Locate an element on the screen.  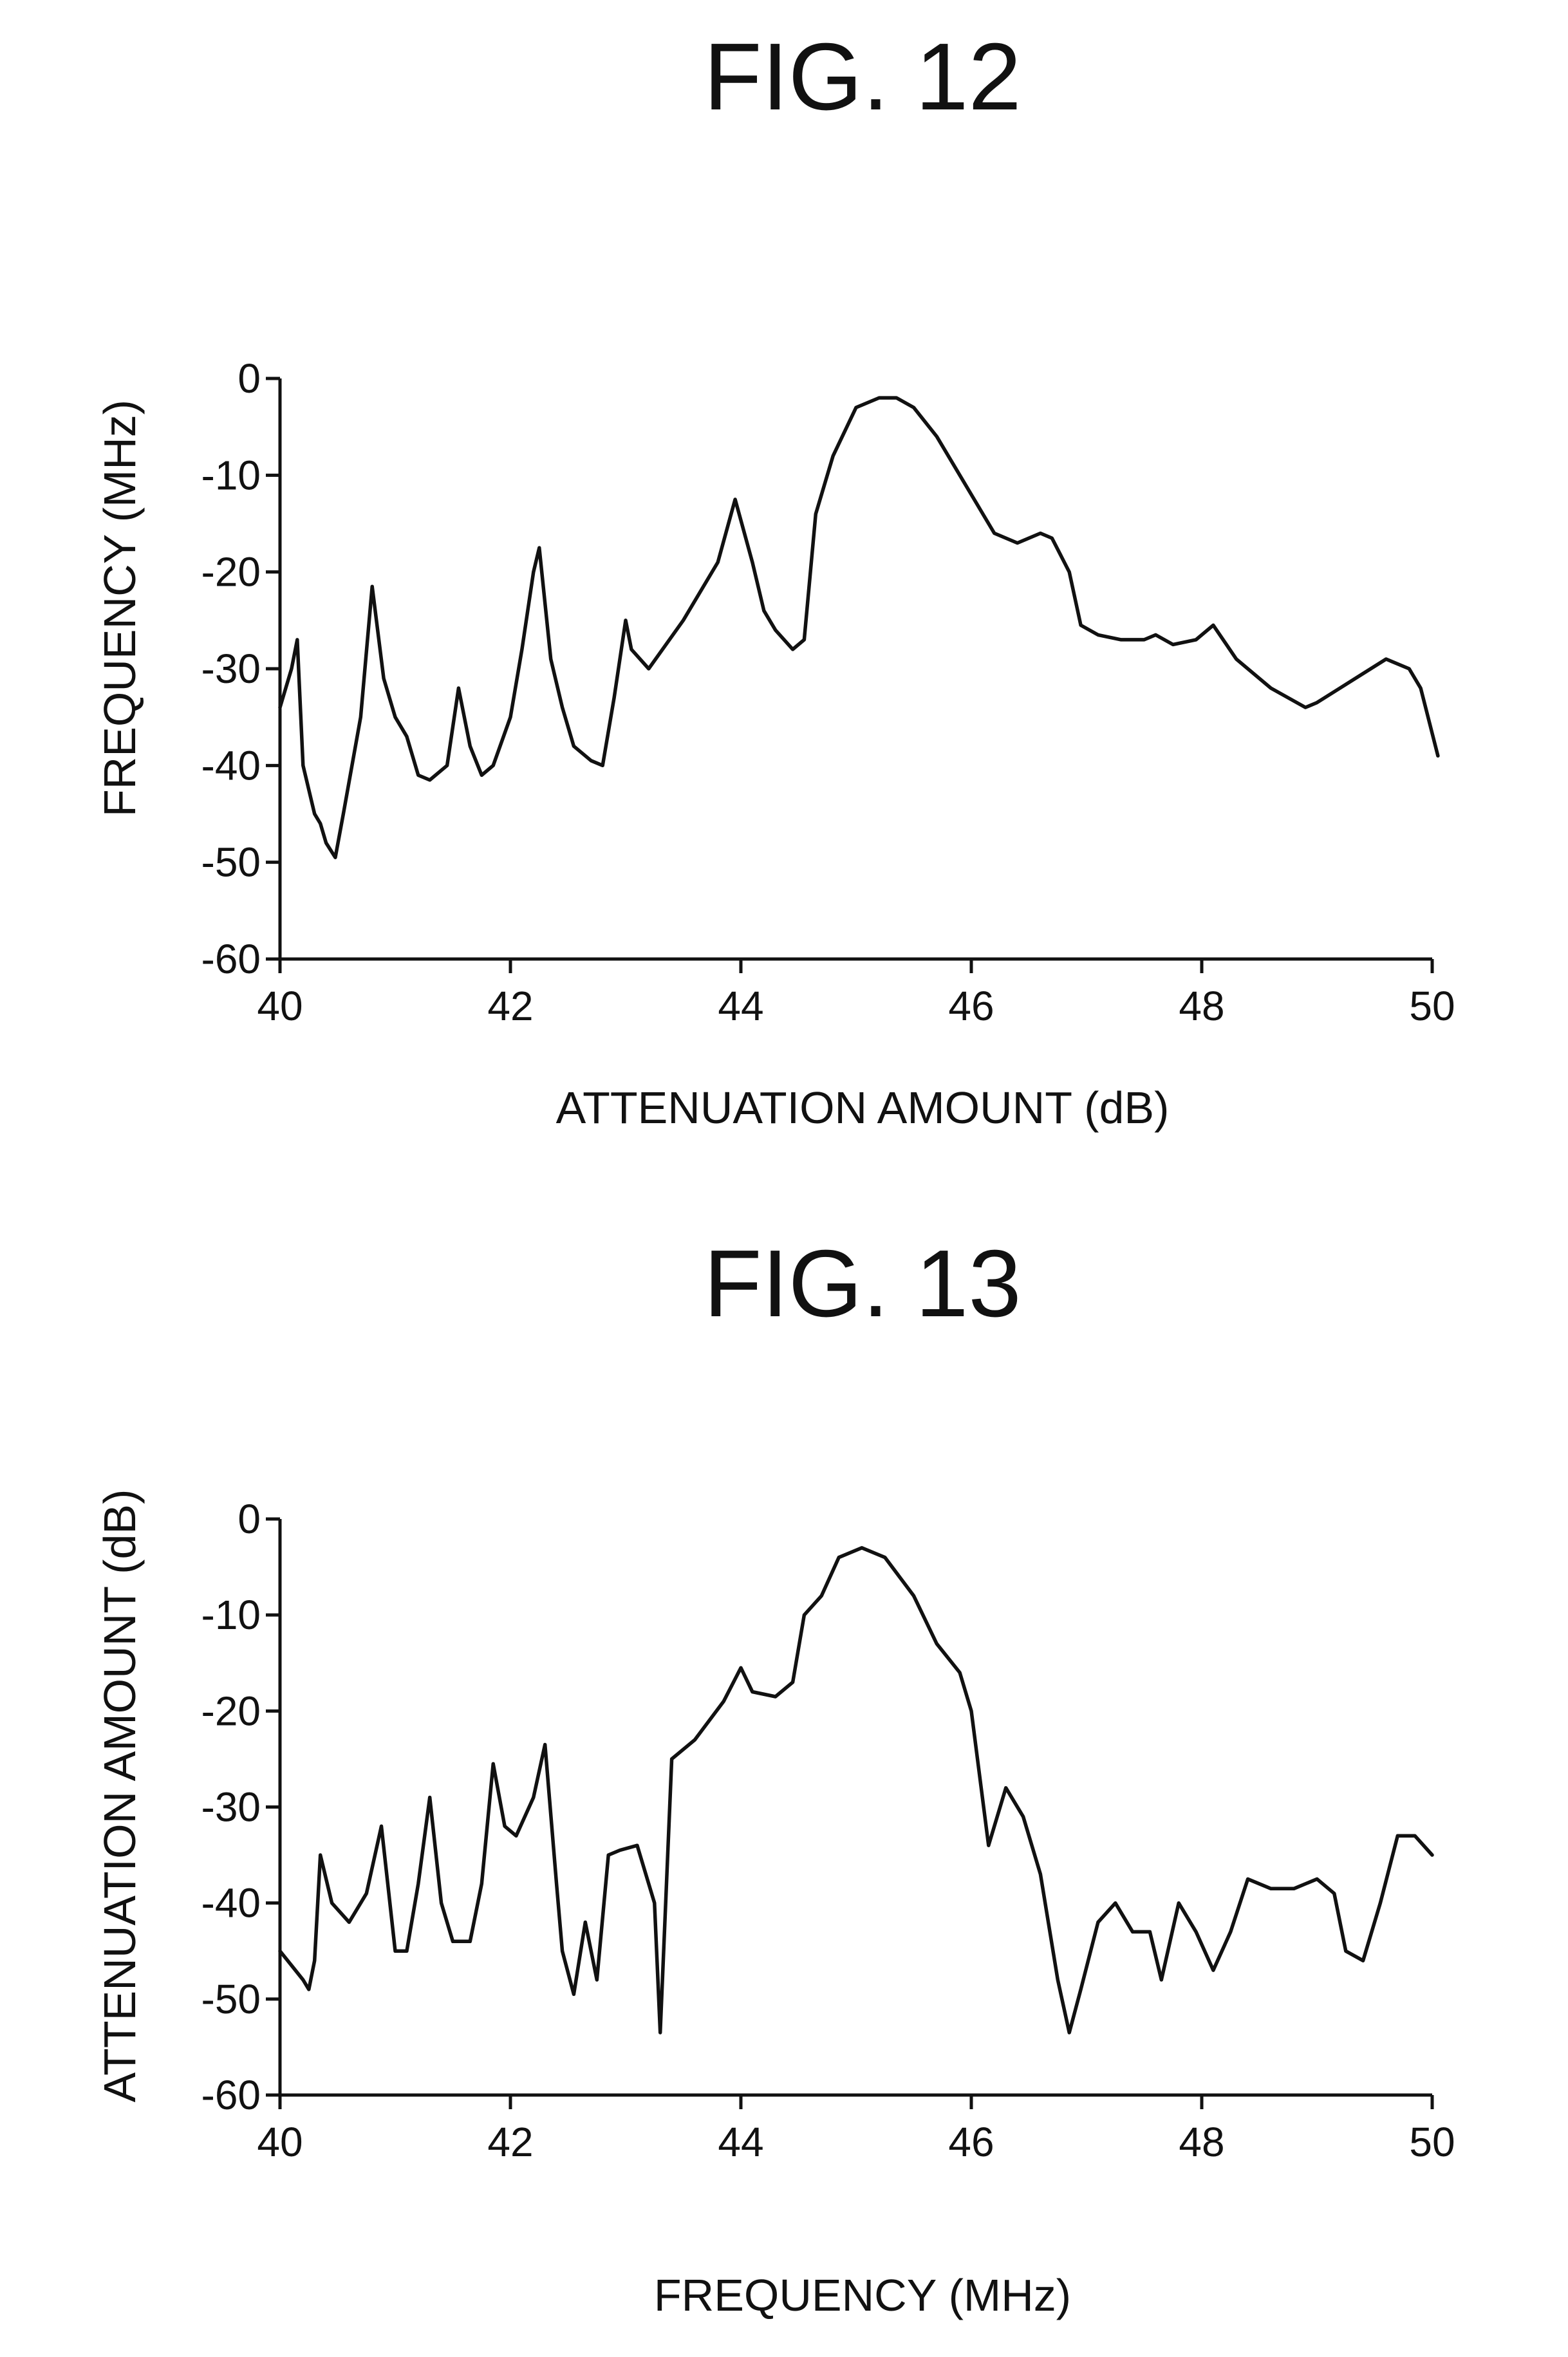
x-axis-label: FREQUENCY (MHz) is located at coordinates (862, 2295).